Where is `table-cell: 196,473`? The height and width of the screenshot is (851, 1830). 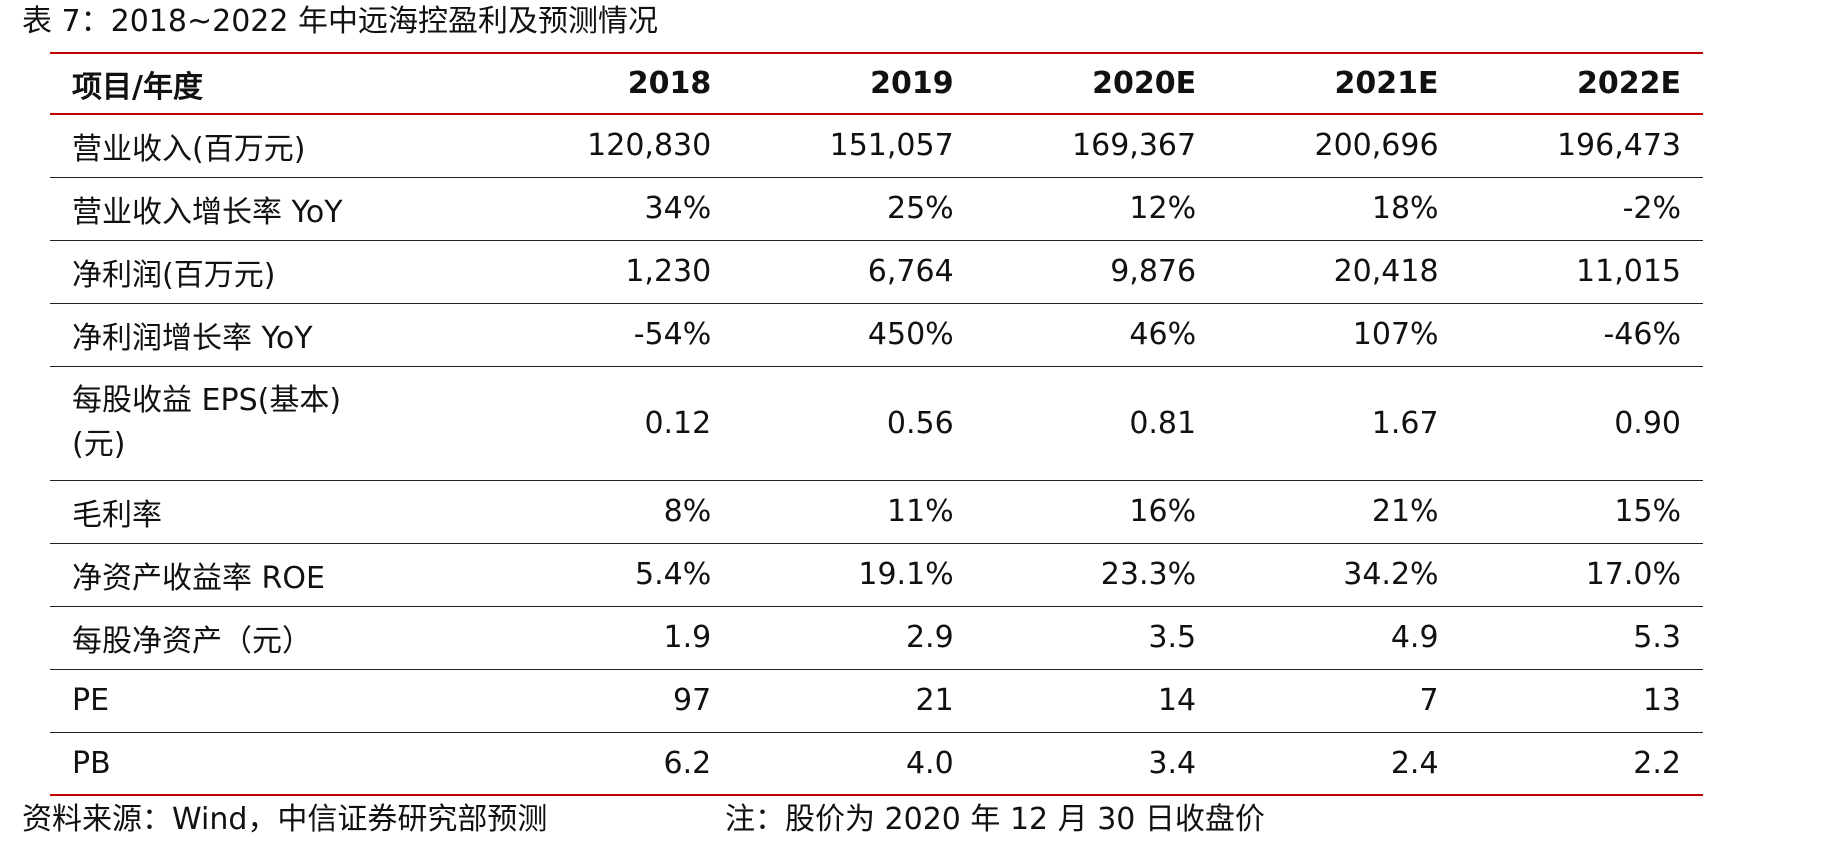
table-cell: 196,473 is located at coordinates (1618, 146).